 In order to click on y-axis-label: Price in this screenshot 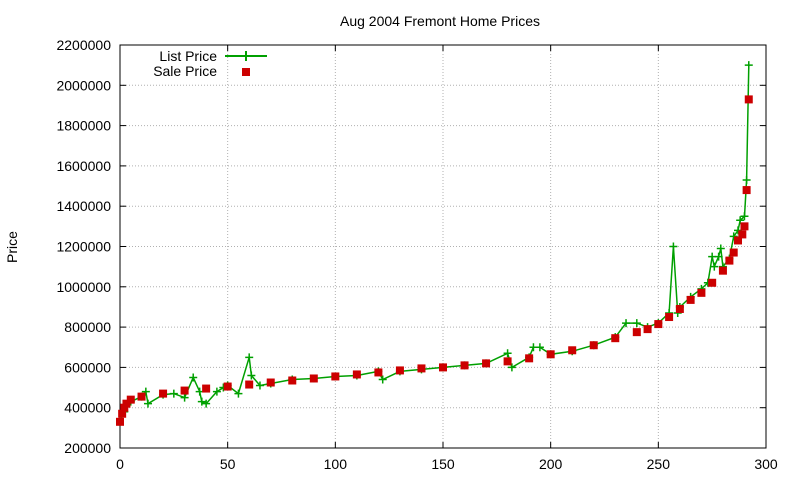, I will do `click(12, 247)`.